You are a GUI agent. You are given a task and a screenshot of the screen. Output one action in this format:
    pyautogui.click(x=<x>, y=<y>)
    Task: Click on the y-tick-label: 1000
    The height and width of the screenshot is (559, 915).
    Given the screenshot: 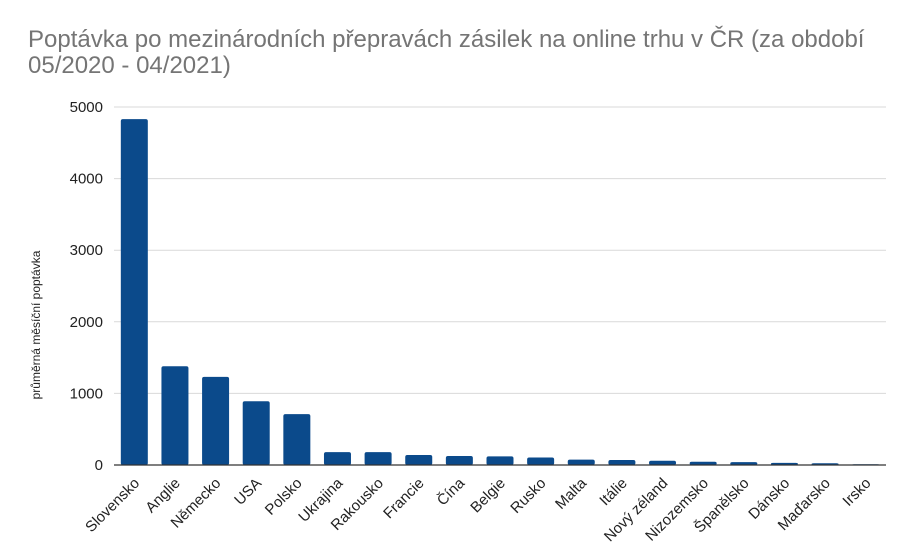 What is the action you would take?
    pyautogui.click(x=86, y=393)
    